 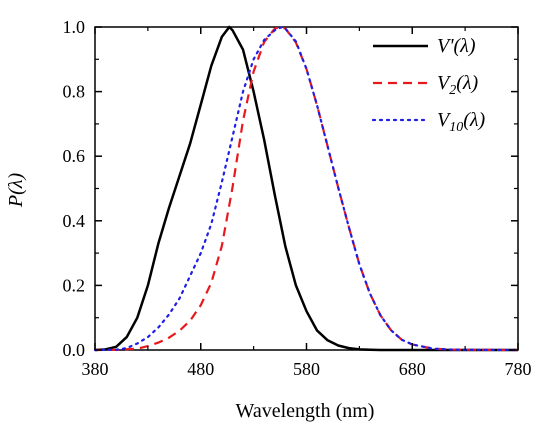 I want to click on legend-label-2: V2(λ), so click(x=458, y=85).